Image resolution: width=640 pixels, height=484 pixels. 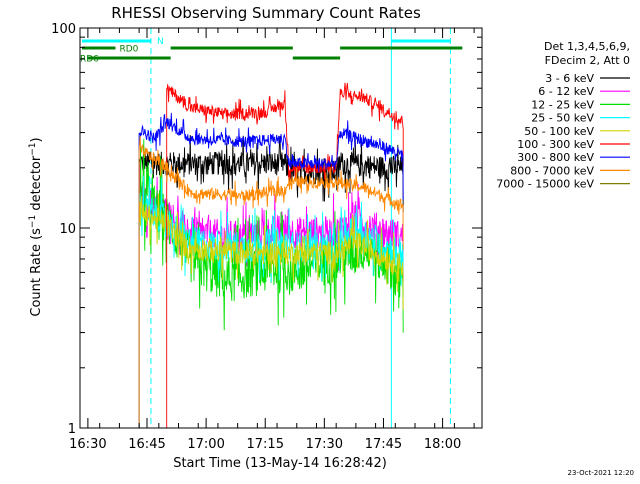 I want to click on legend-label-2: 12 - 25 keV, so click(x=562, y=104).